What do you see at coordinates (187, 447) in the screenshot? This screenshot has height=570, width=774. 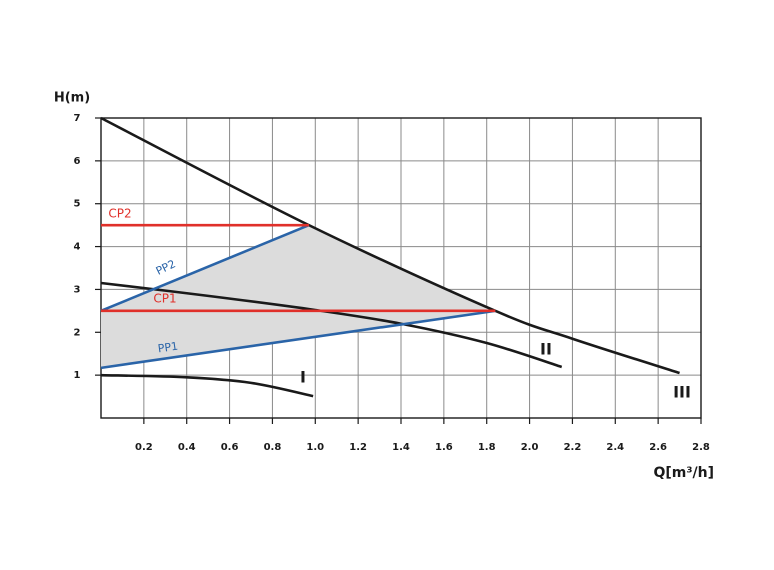 I see `x-tick-label: 0.4` at bounding box center [187, 447].